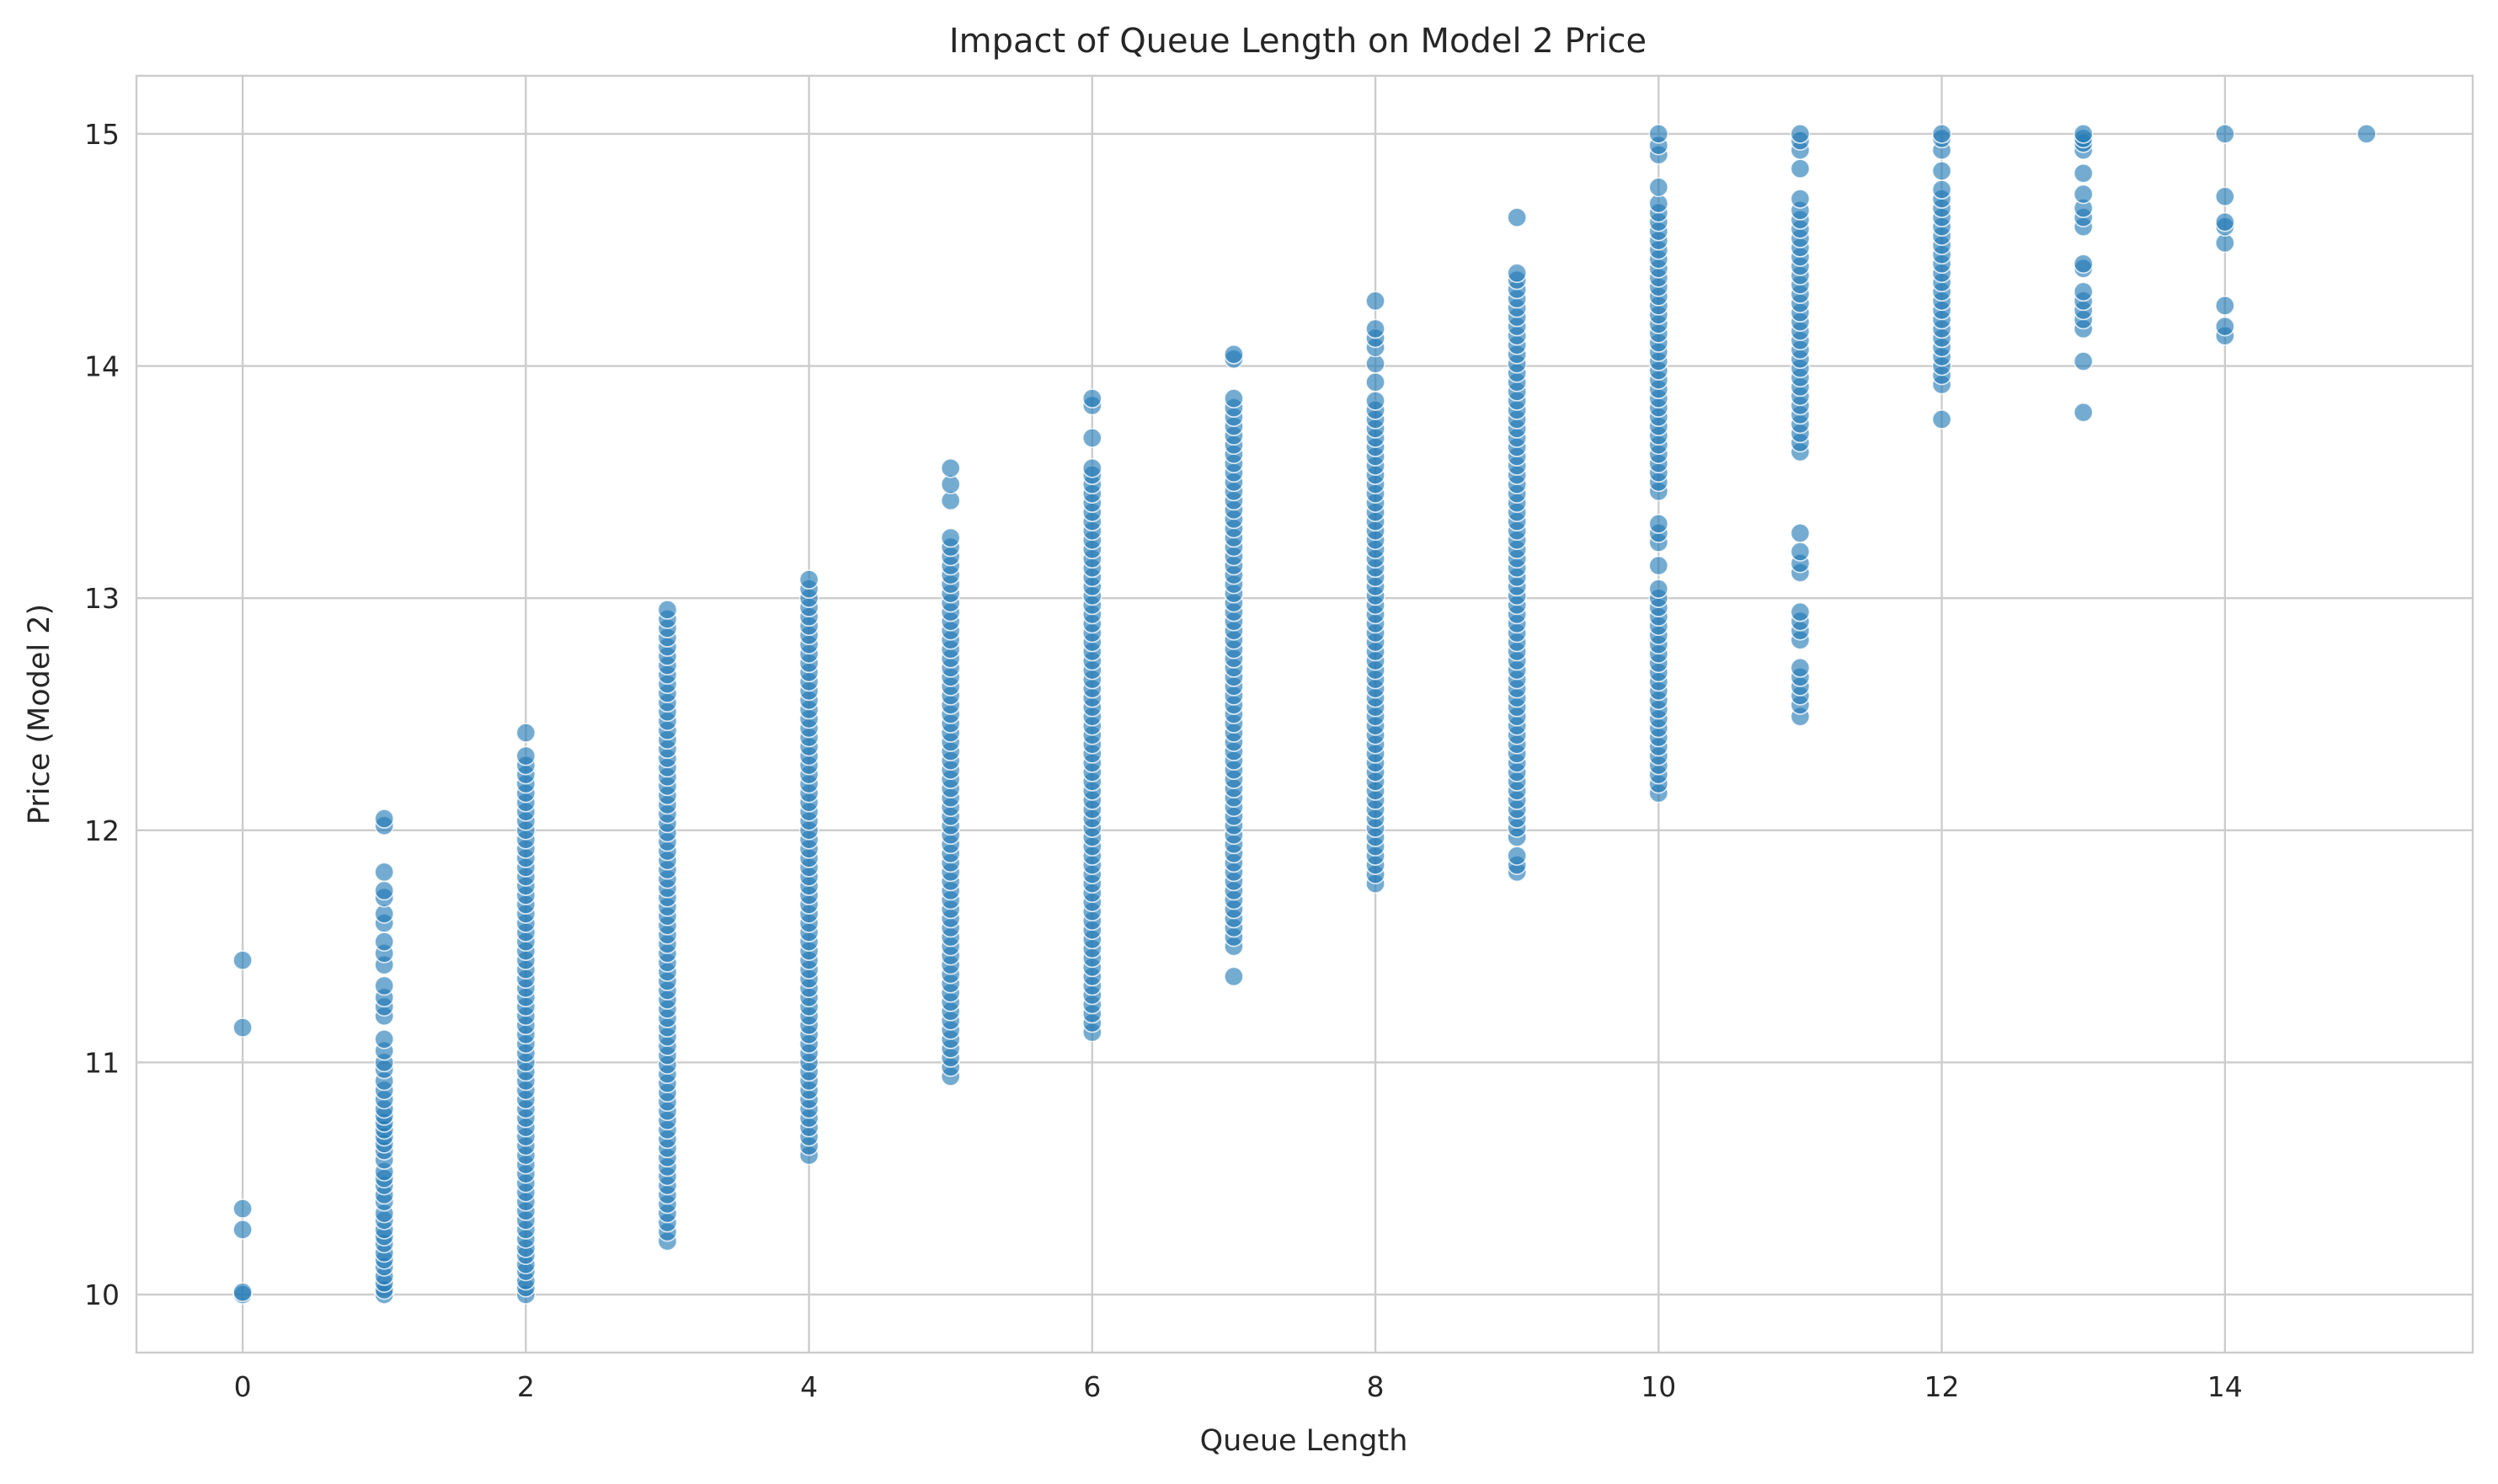  I want to click on y-tick-label: 10, so click(102, 1295).